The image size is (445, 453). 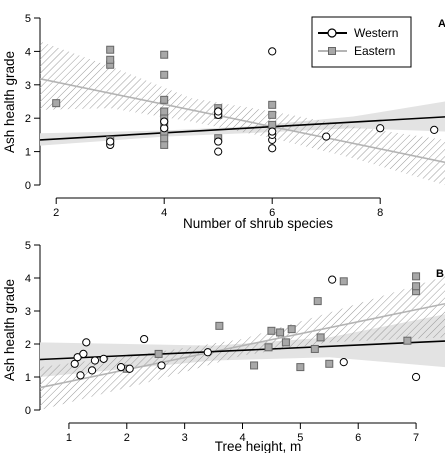 I want to click on panel-a-y-tick-label: 0, so click(x=28, y=186).